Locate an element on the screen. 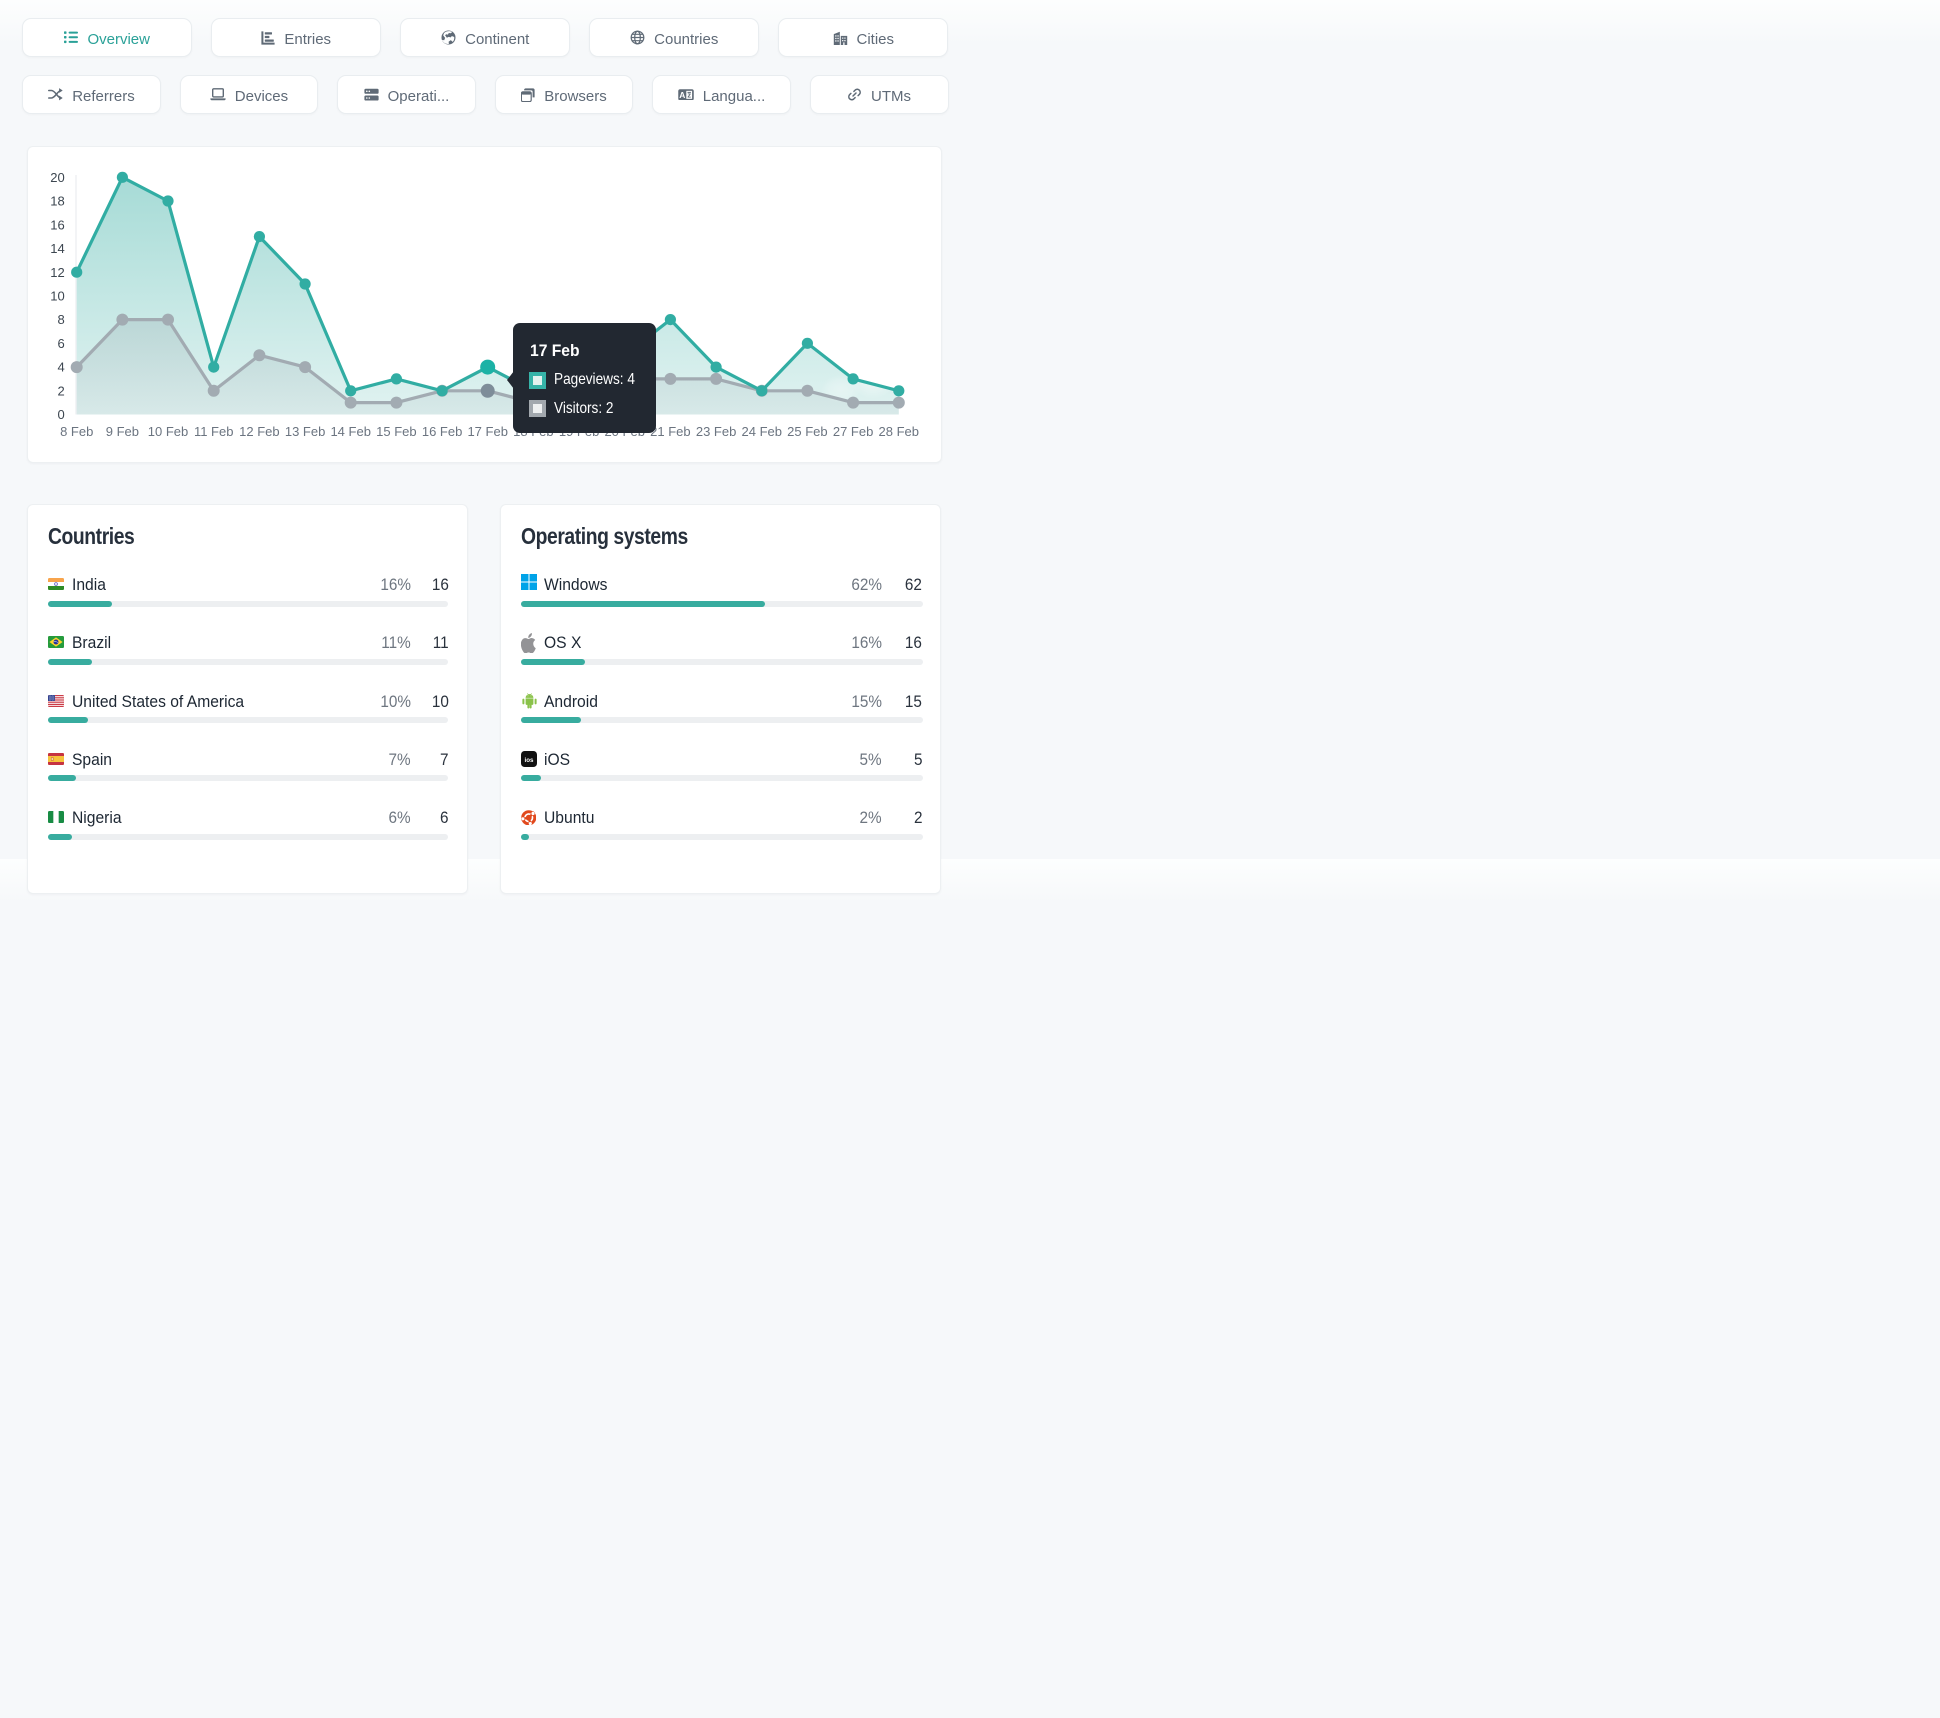  svg-text: 9 Feb is located at coordinates (122, 431).